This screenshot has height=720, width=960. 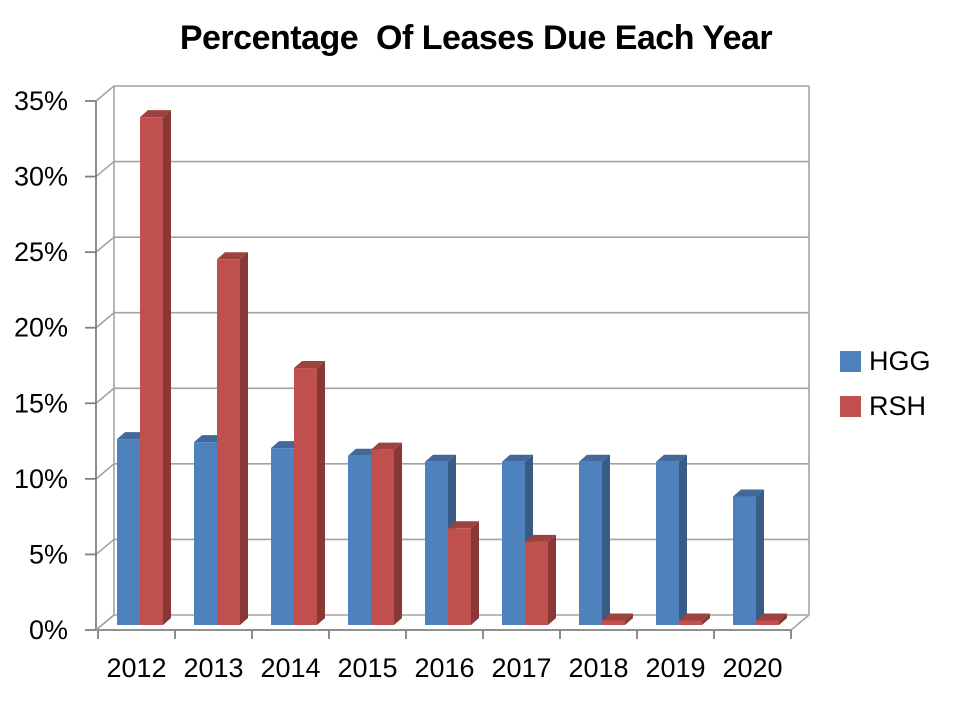 I want to click on bar-RSH-2016, so click(x=463, y=573).